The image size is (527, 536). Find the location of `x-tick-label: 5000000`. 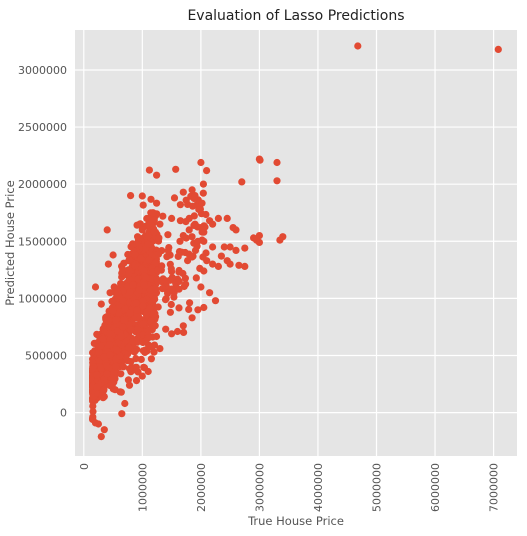

x-tick-label: 5000000 is located at coordinates (376, 487).